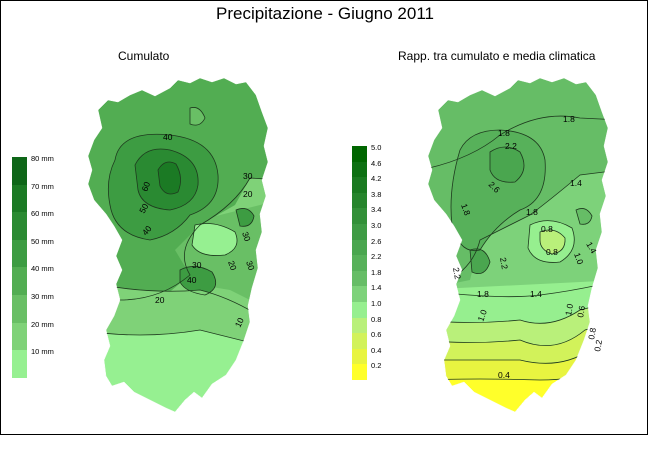  I want to click on zone-2.6-west, so click(480, 261).